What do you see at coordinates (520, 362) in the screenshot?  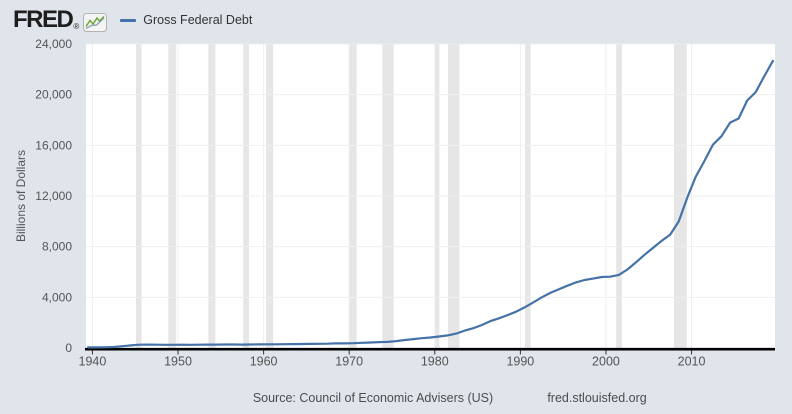 I see `x-tick-label: 1990` at bounding box center [520, 362].